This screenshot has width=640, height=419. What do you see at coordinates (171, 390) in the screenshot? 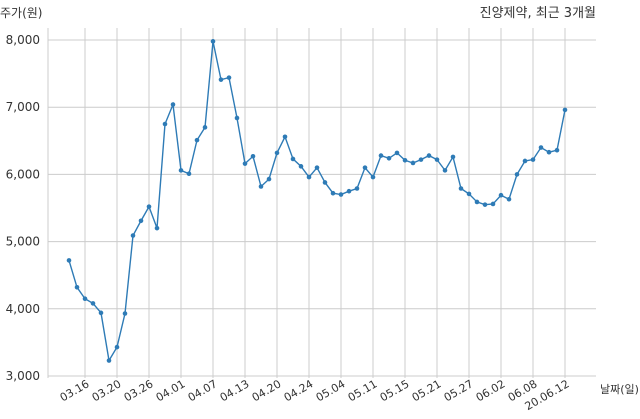
I see `x-tick-label: 04.01` at bounding box center [171, 390].